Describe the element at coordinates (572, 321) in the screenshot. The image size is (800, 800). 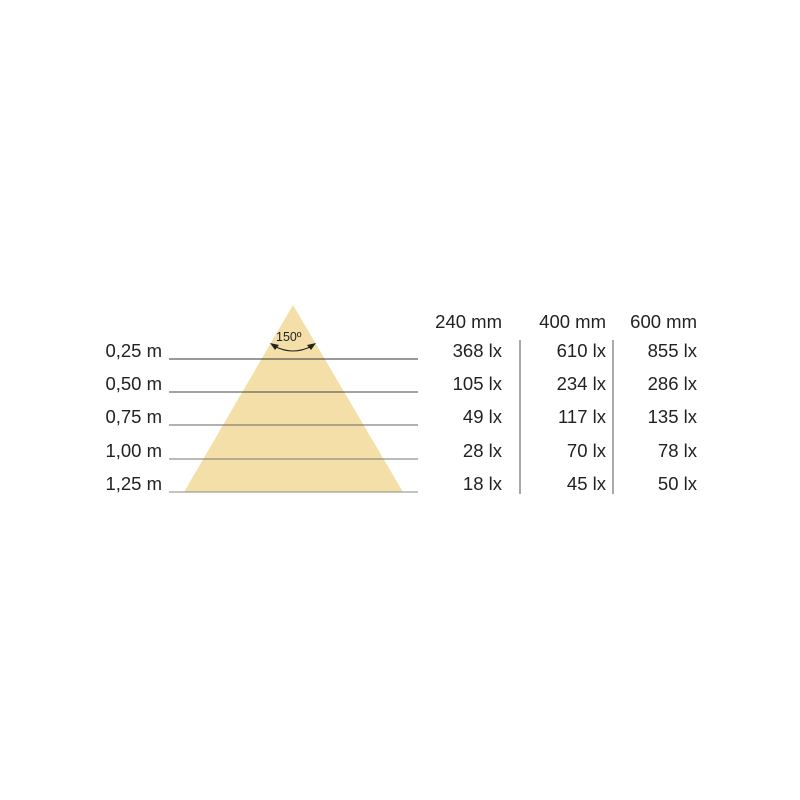
I see `column-header: 400 mm` at that location.